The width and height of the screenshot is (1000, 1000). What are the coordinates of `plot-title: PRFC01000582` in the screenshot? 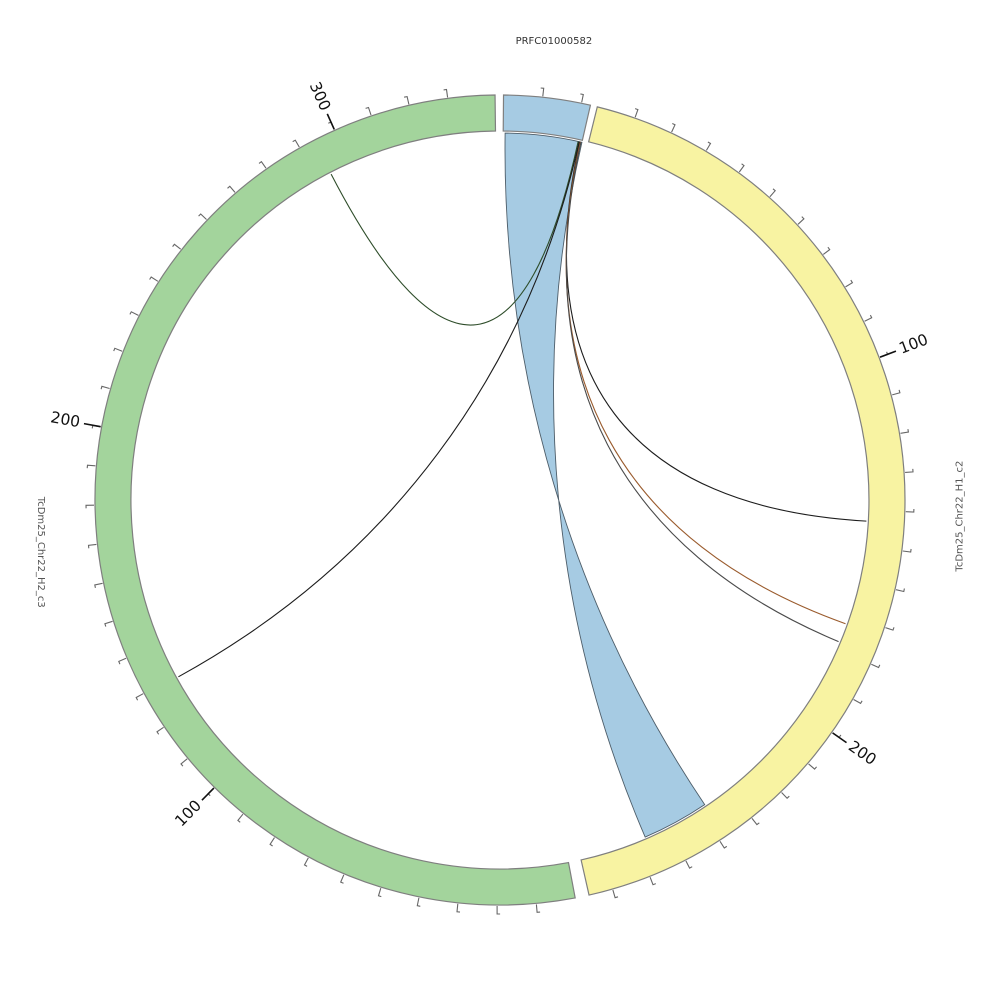 It's located at (554, 41).